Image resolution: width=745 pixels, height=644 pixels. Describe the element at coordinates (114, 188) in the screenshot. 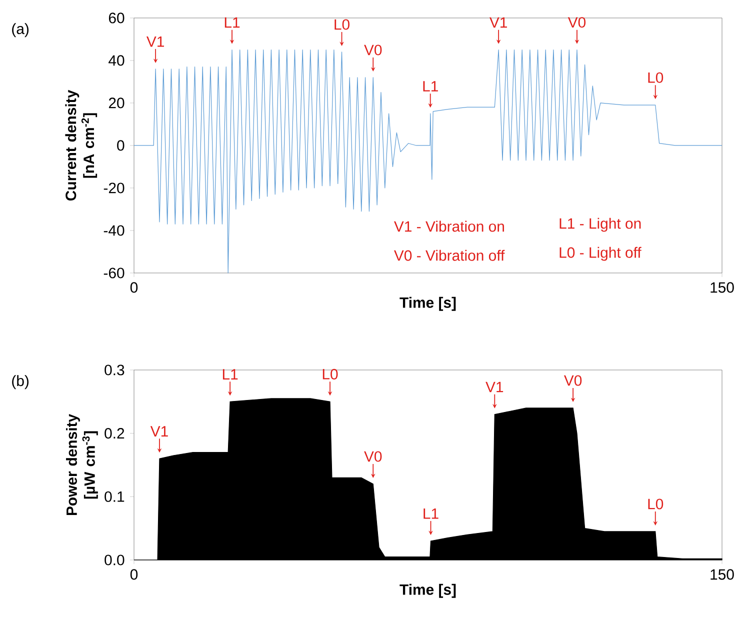

I see `y-tick-label: -20` at that location.